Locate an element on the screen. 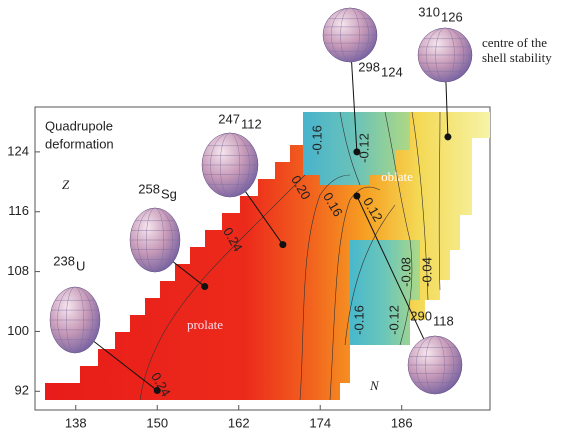 This screenshot has width=568, height=435. y-tick-label: 116 is located at coordinates (18, 210).